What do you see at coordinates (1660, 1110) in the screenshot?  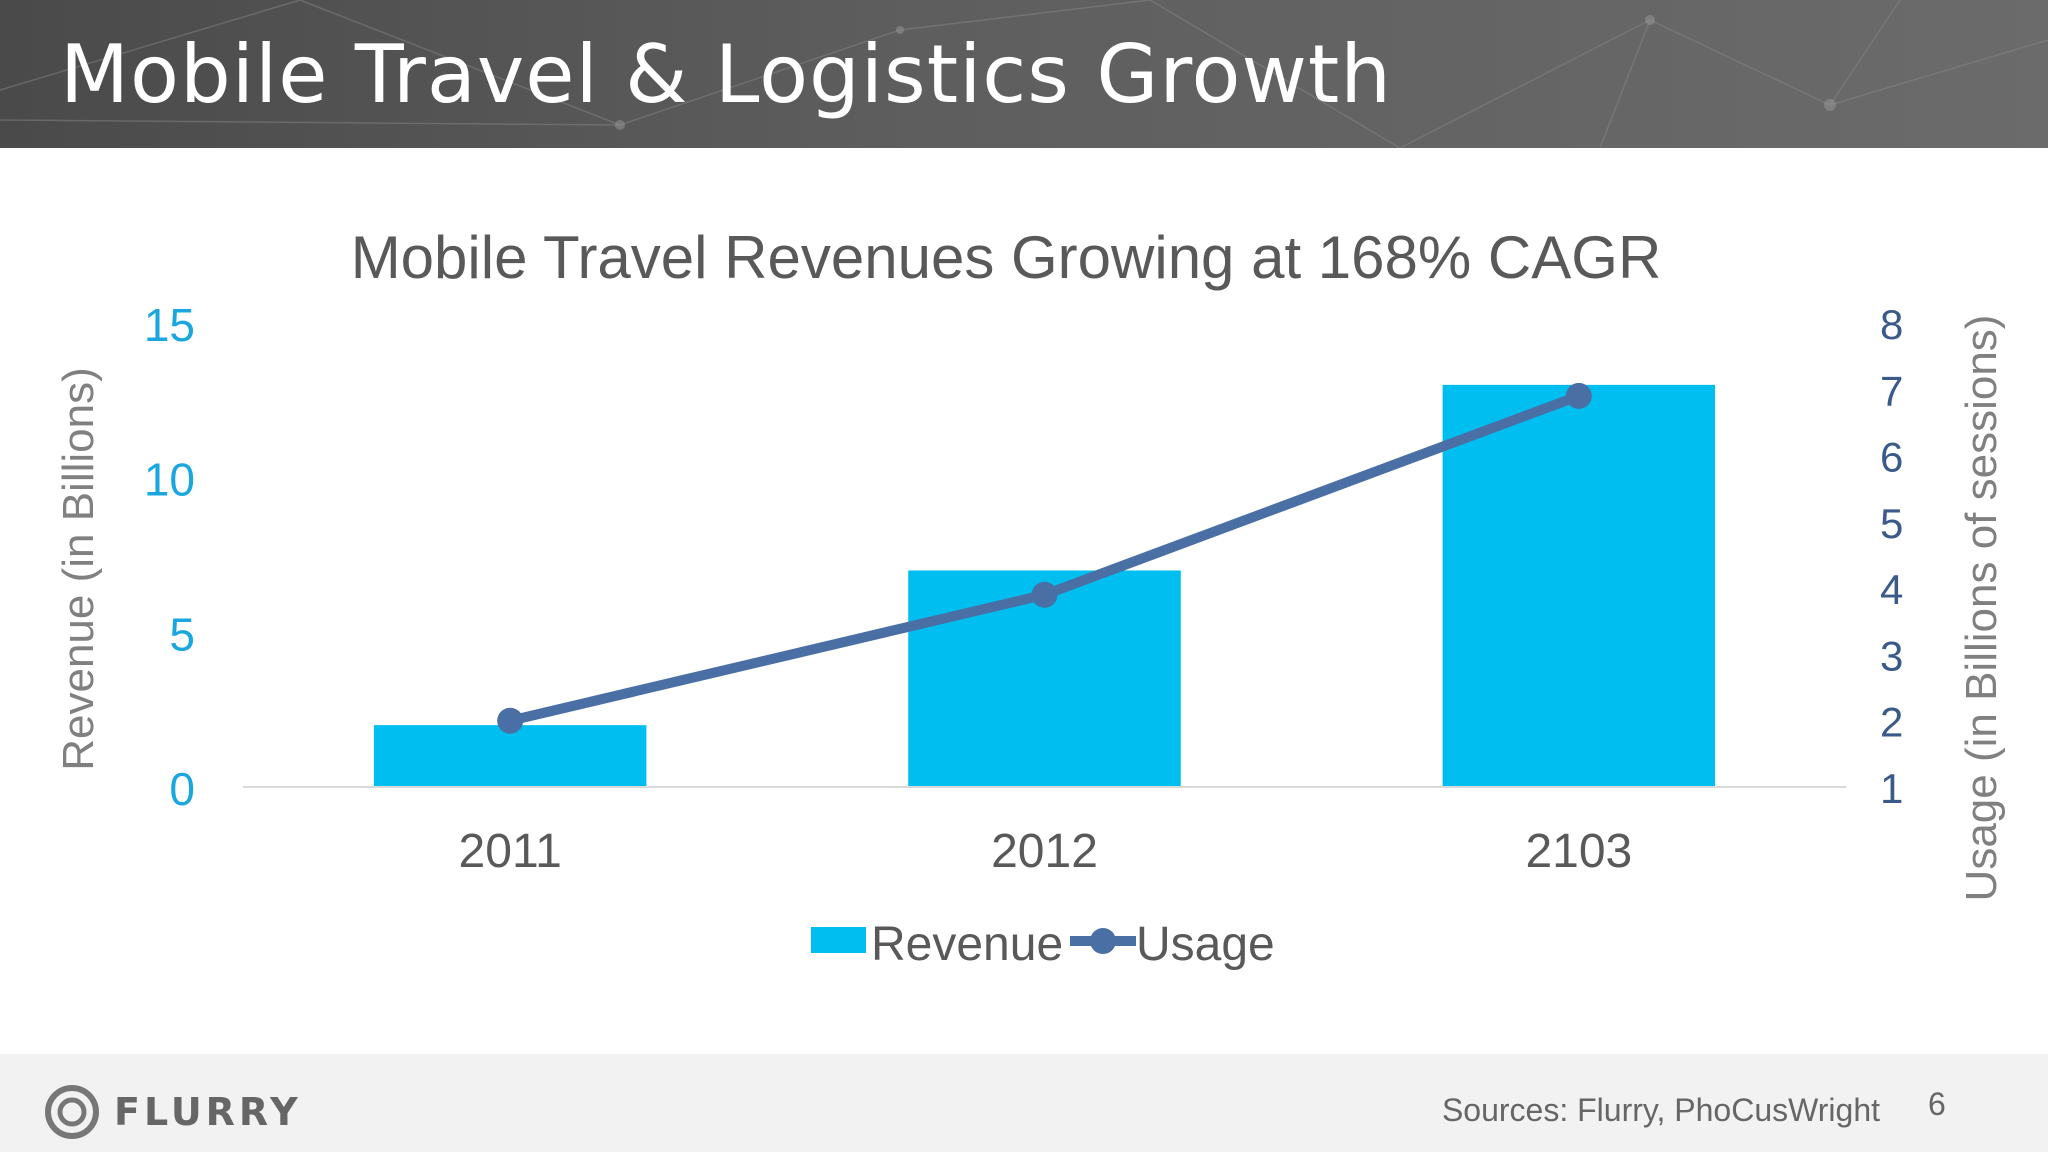 I see `sources-note: Sources: Flurry, PhoCusWright` at bounding box center [1660, 1110].